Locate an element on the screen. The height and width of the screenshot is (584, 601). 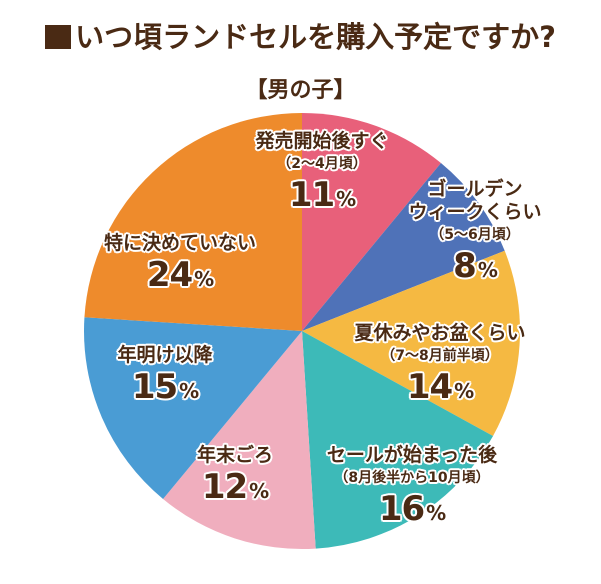
slice-name-line1: ゴールデン is located at coordinates (475, 189).